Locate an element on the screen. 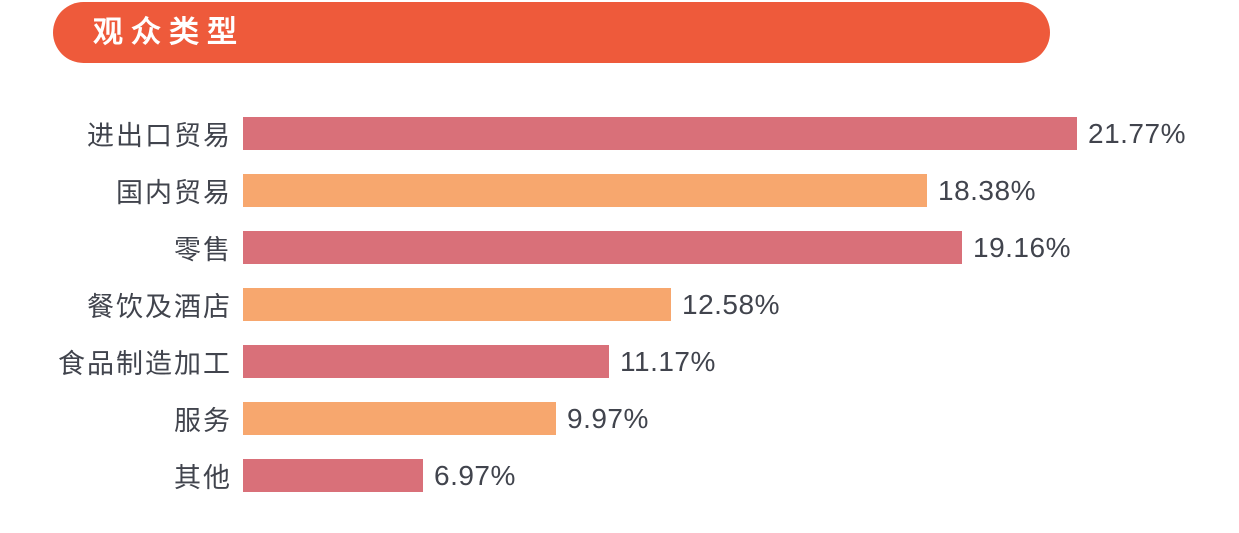 This screenshot has width=1239, height=533. chart-row: 国内贸易 18.38% is located at coordinates (619, 191).